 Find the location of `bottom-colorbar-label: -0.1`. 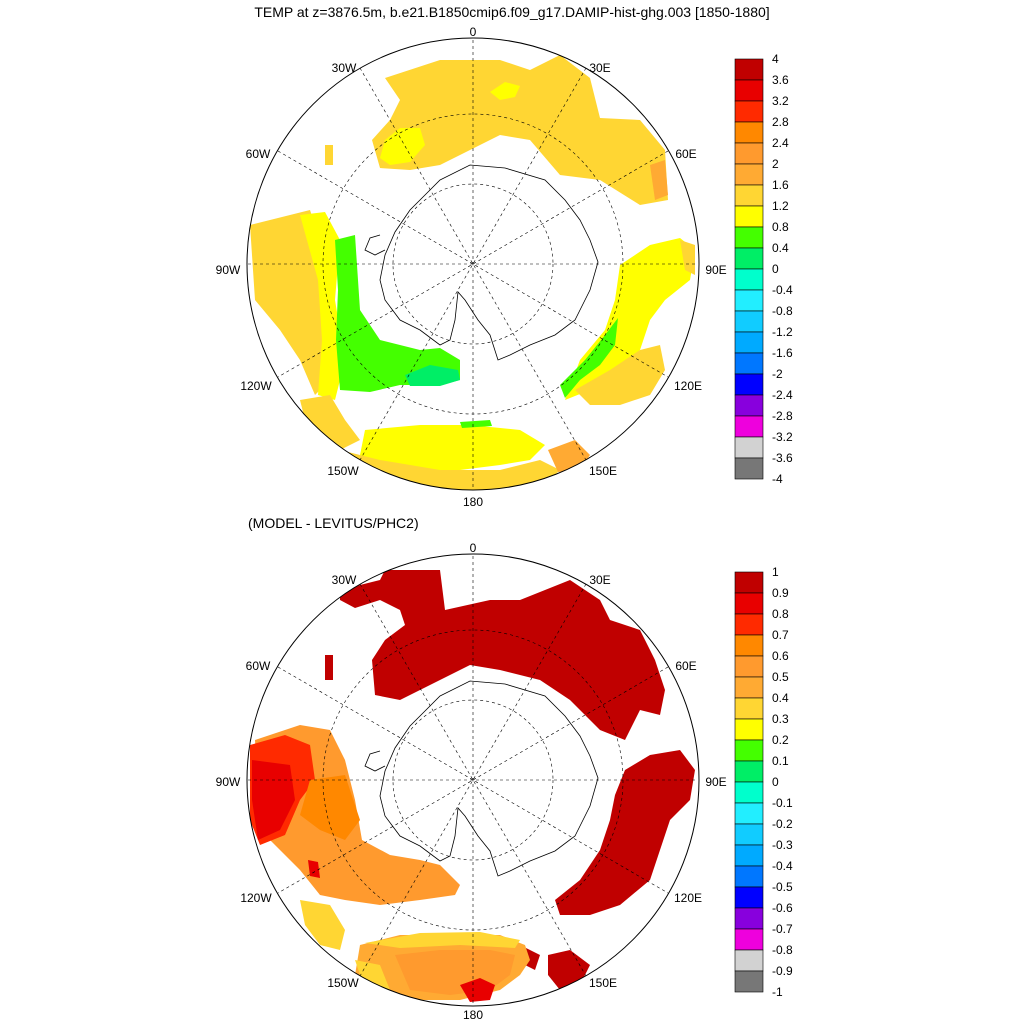

bottom-colorbar-label: -0.1 is located at coordinates (782, 803).